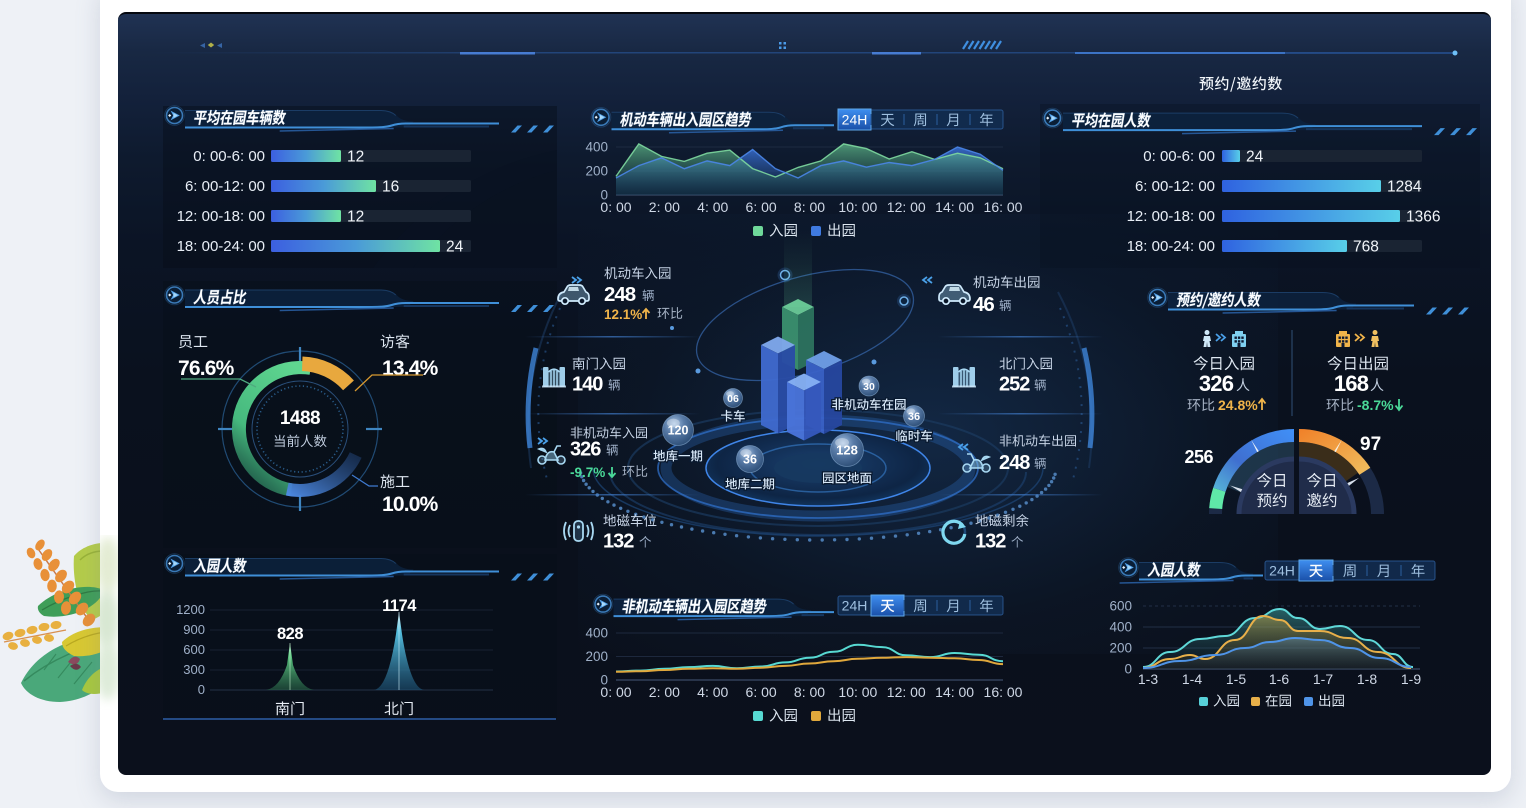 The height and width of the screenshot is (808, 1526). I want to click on svg-text: 828, so click(290, 634).